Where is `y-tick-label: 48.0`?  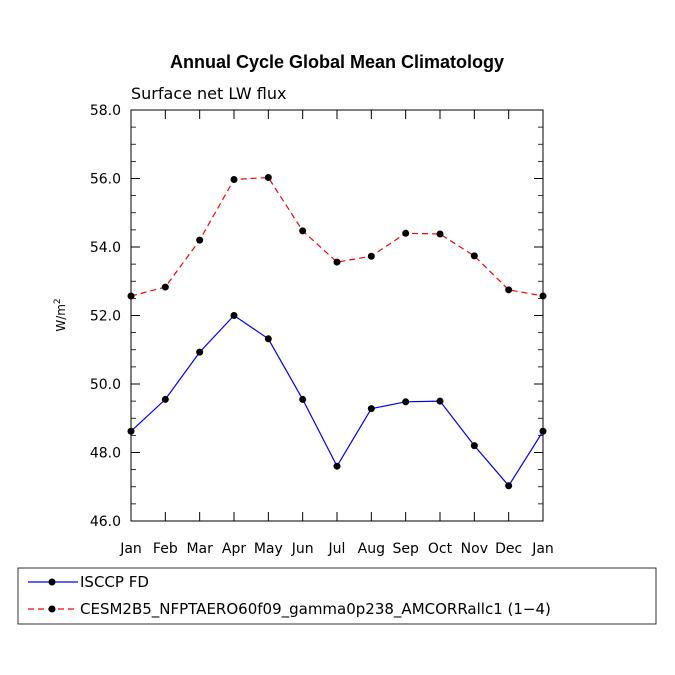
y-tick-label: 48.0 is located at coordinates (105, 454).